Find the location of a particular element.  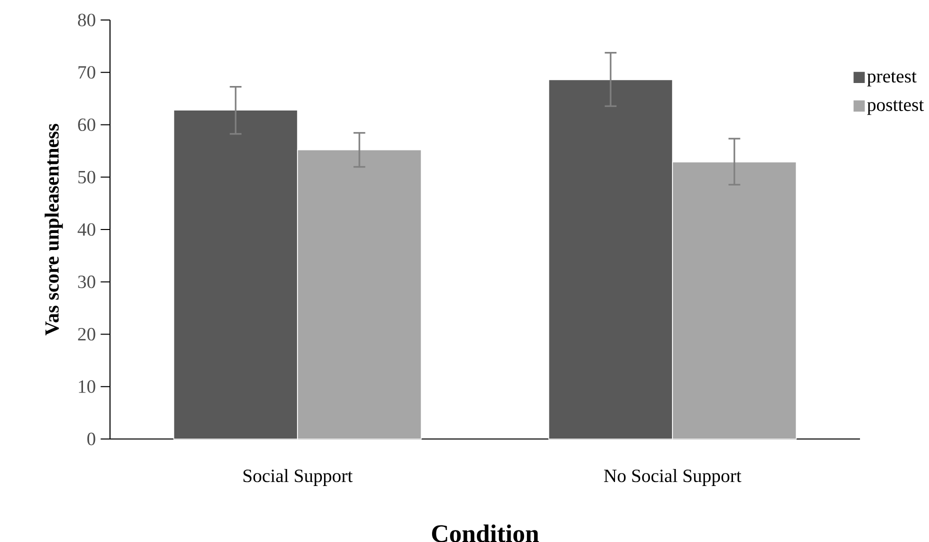

y-tick-label: 40 is located at coordinates (87, 229).